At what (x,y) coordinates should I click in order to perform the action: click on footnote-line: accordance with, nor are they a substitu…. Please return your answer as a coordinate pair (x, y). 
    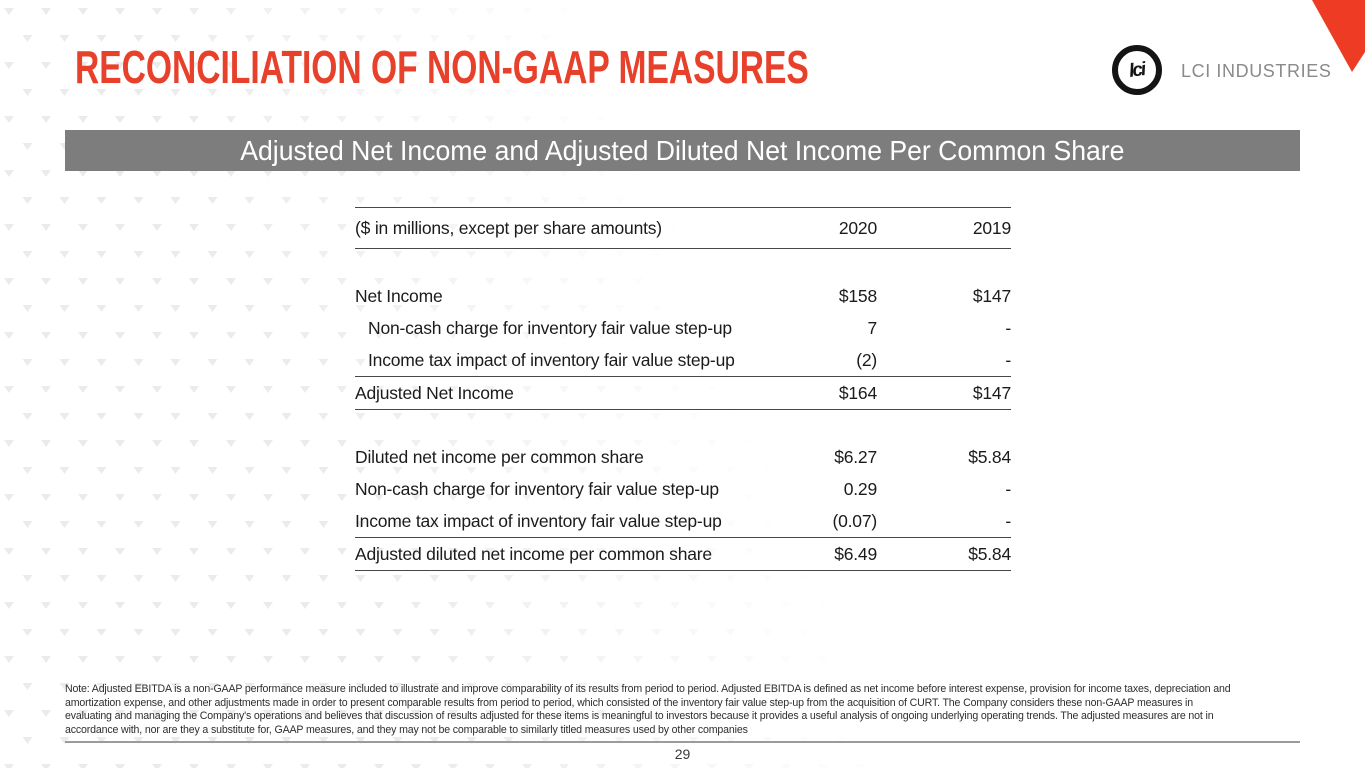
    Looking at the image, I should click on (406, 729).